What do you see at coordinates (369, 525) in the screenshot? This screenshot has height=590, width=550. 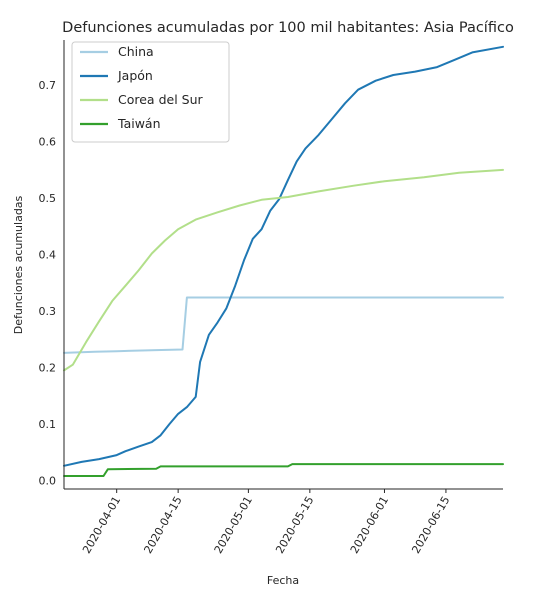 I see `x-tick-label: 2020-06-01` at bounding box center [369, 525].